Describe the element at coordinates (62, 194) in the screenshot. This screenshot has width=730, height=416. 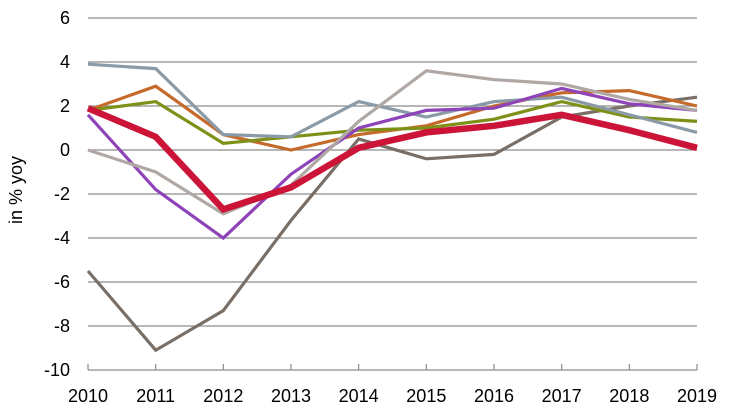
I see `y-tick-label: -2` at that location.